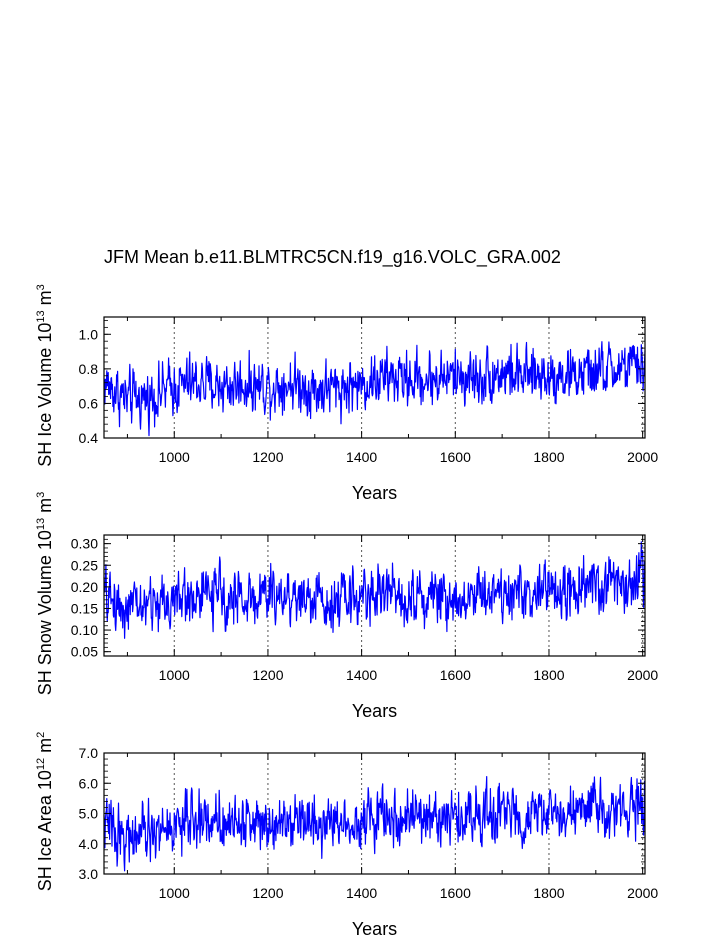 This screenshot has width=723, height=935. Describe the element at coordinates (89, 814) in the screenshot. I see `y-tick-label: 5.0` at that location.